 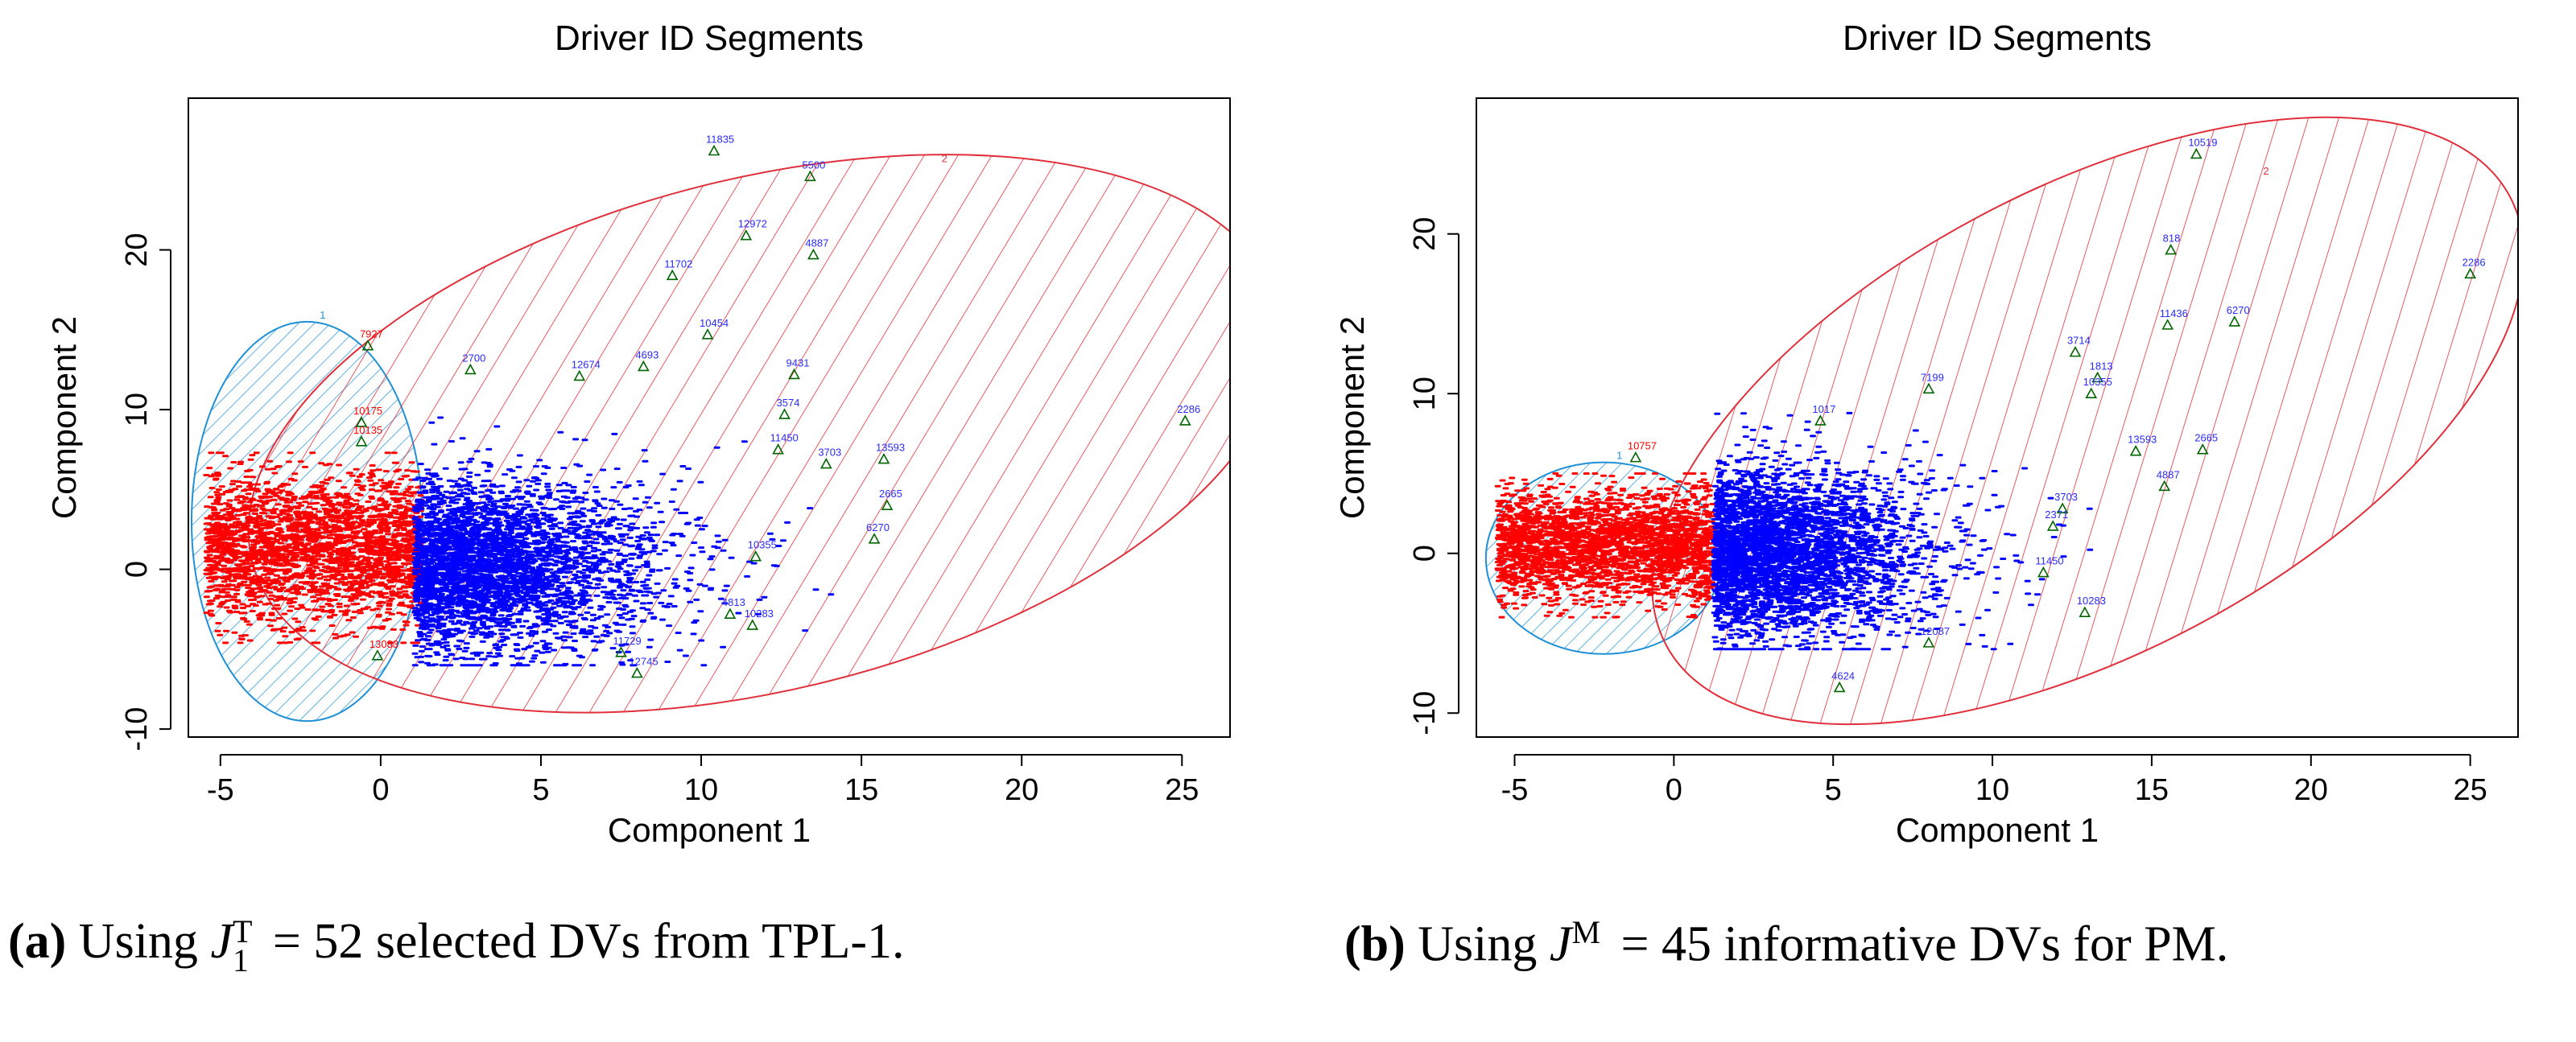 What do you see at coordinates (2265, 171) in the screenshot?
I see `cluster-label-2-b: 2` at bounding box center [2265, 171].